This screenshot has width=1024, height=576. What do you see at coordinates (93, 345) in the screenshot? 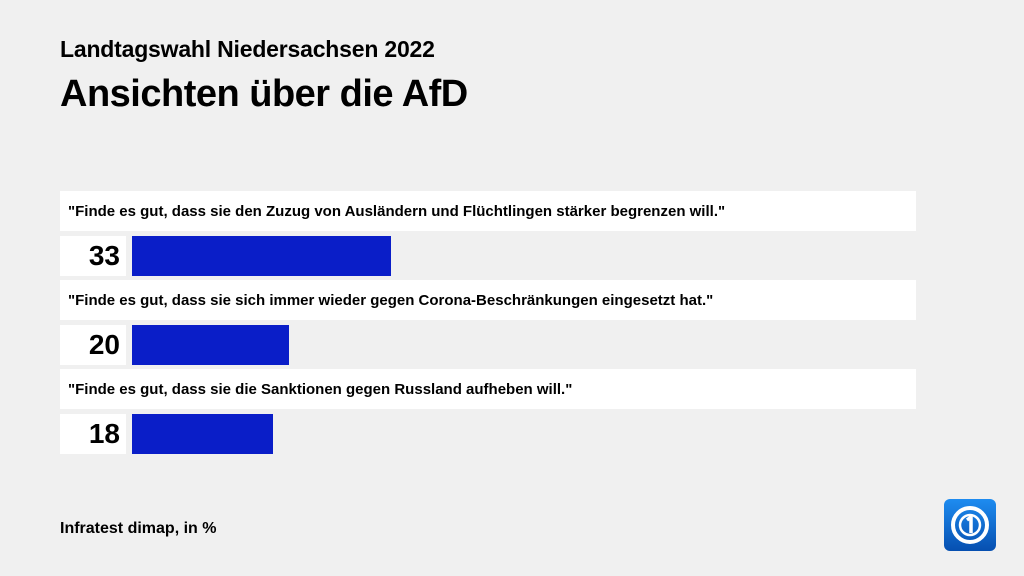
I see `bar-value-2: 20` at bounding box center [93, 345].